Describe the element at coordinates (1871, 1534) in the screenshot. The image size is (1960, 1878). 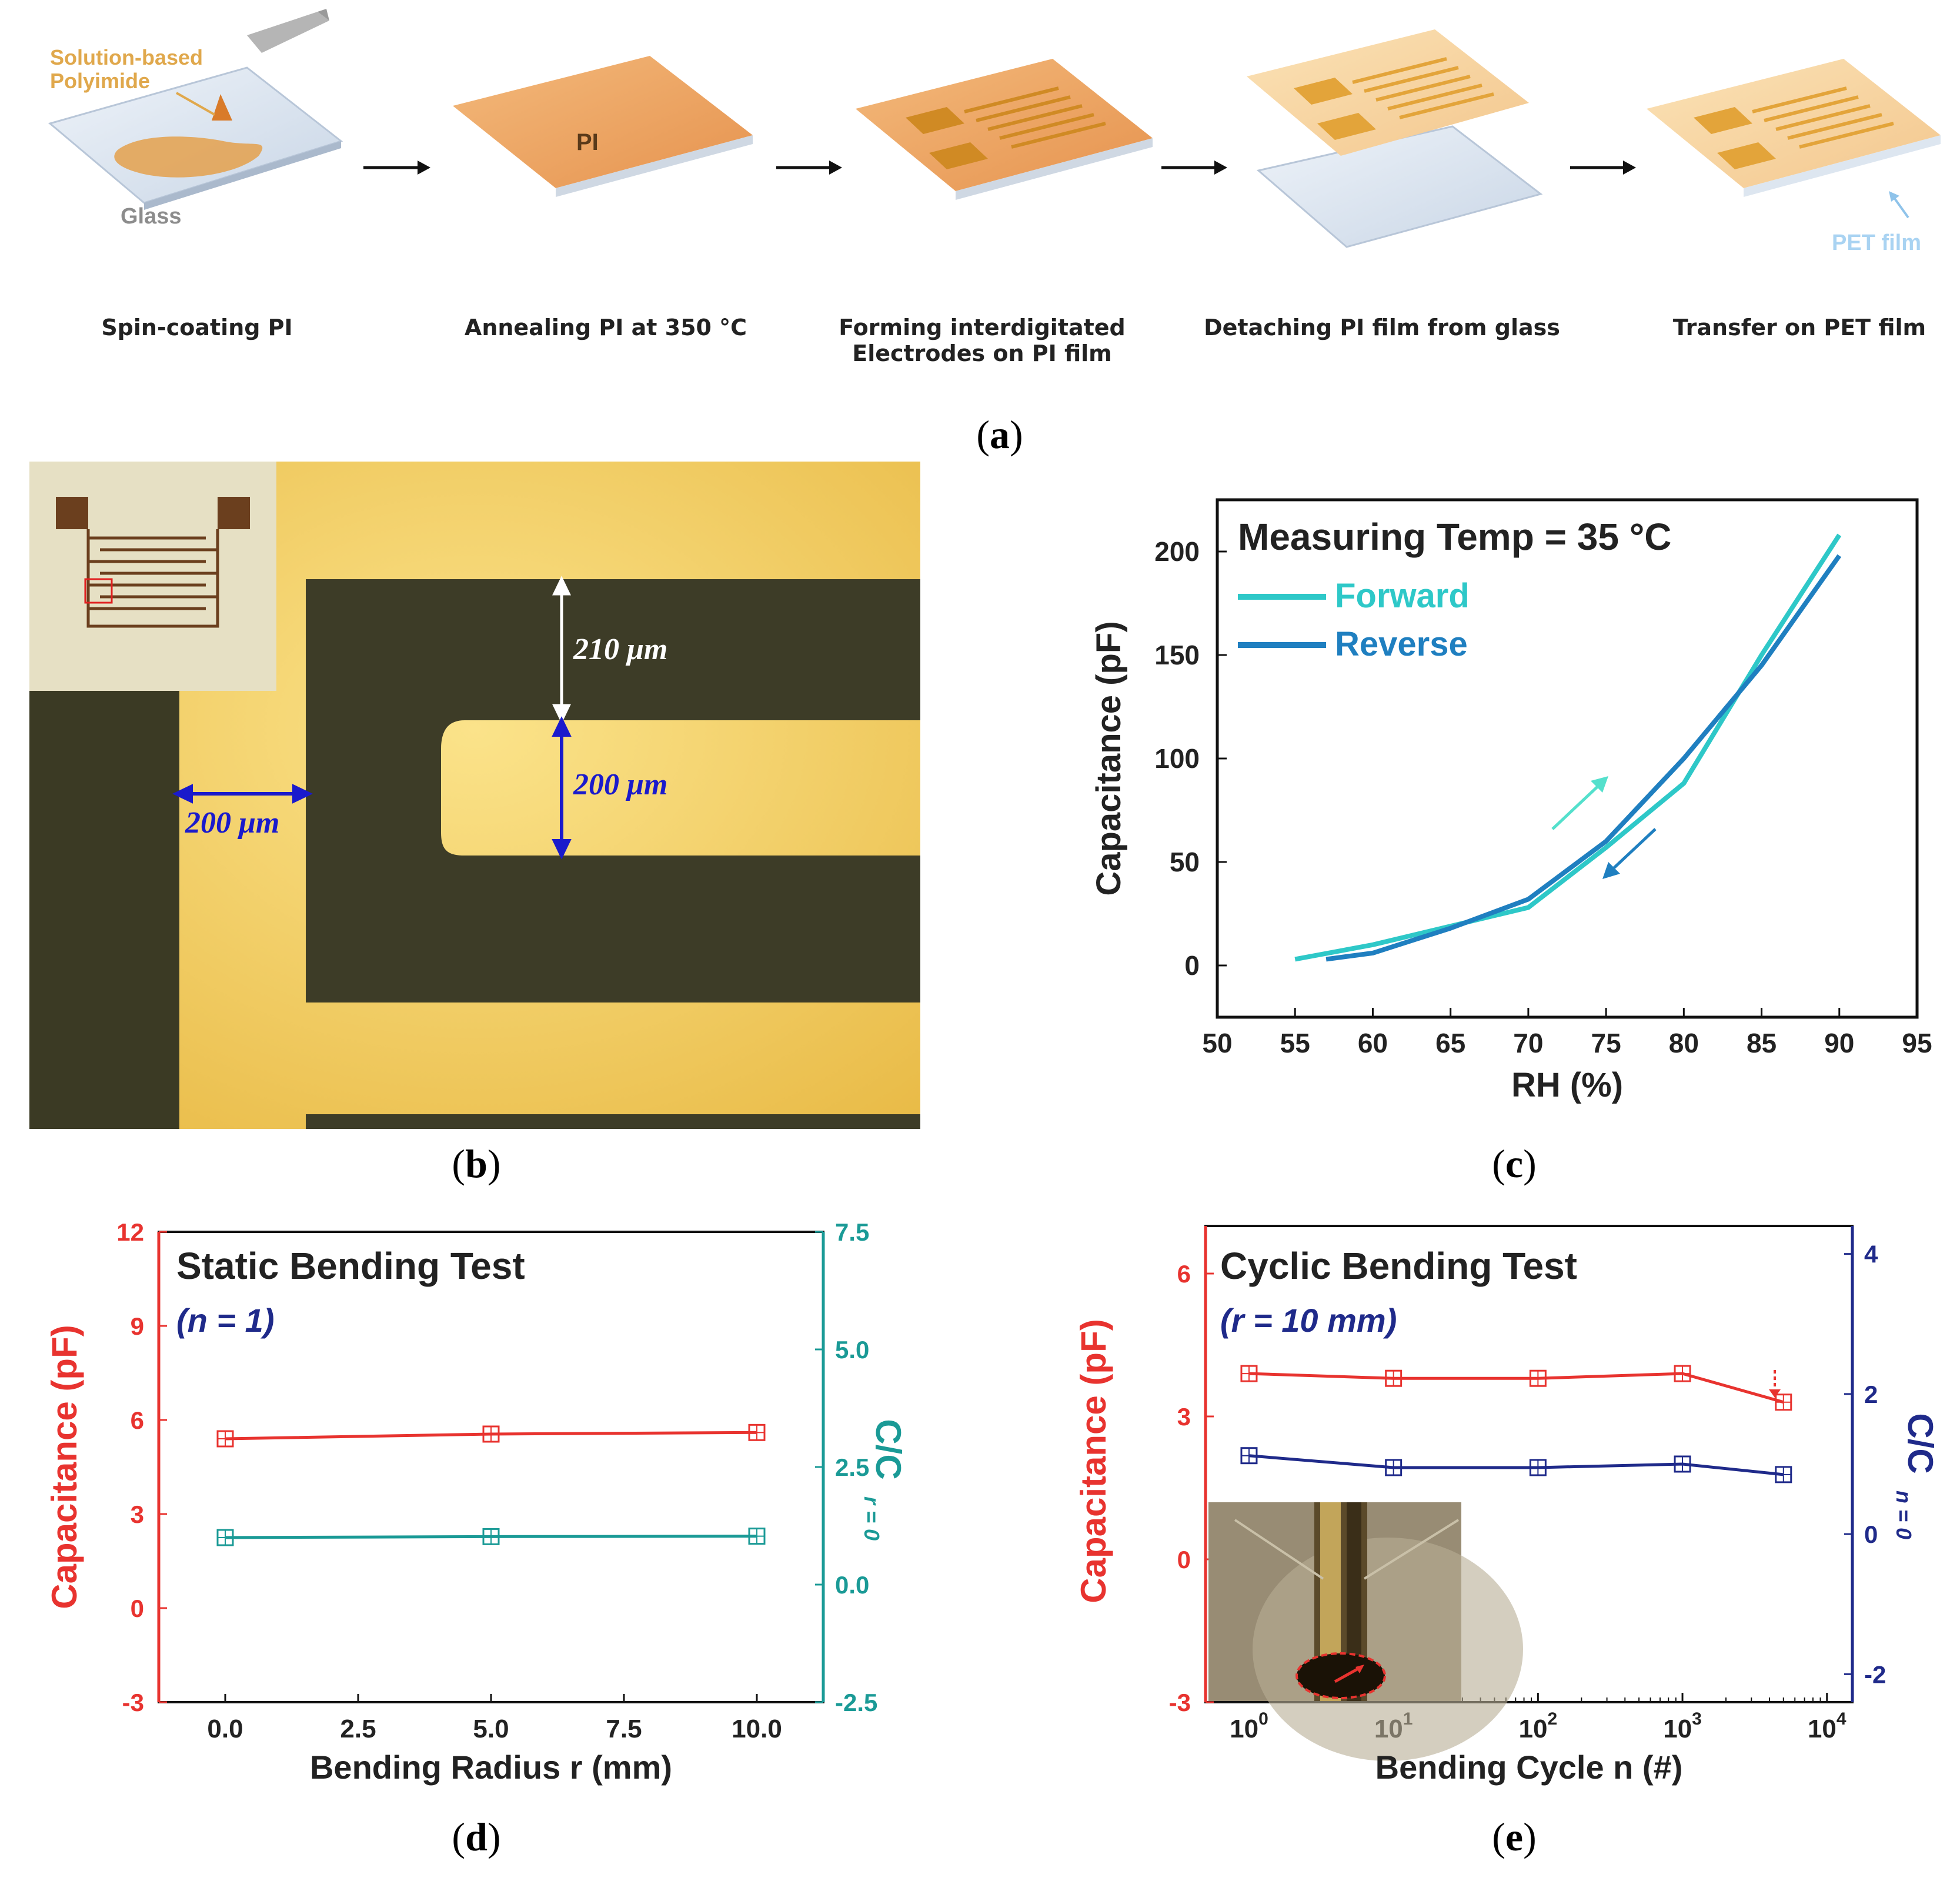
I see `y2-tick-label: 0` at that location.